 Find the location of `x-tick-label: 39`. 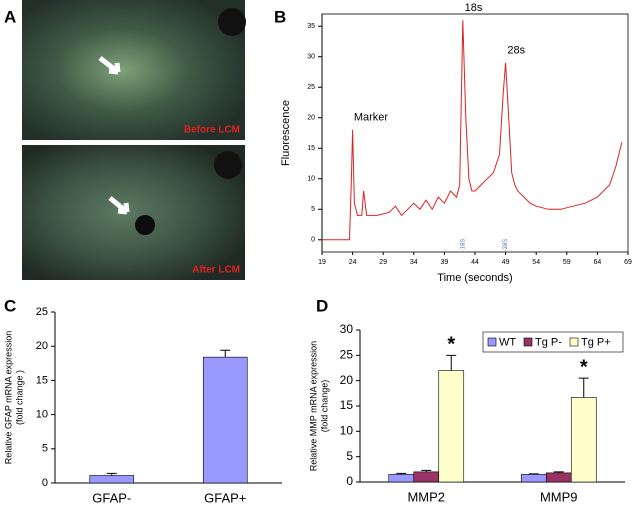

x-tick-label: 39 is located at coordinates (445, 262).